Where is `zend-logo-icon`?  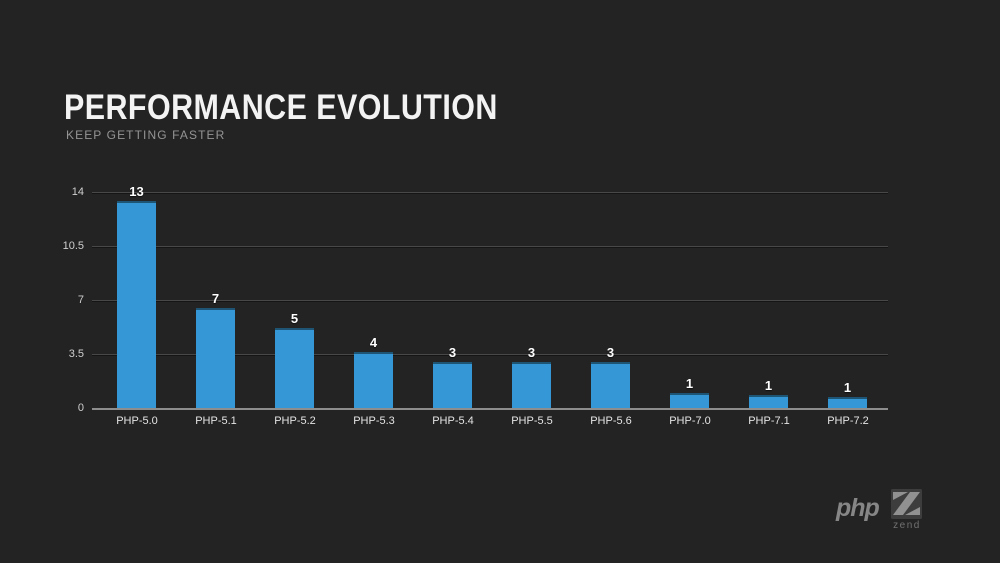
zend-logo-icon is located at coordinates (906, 504).